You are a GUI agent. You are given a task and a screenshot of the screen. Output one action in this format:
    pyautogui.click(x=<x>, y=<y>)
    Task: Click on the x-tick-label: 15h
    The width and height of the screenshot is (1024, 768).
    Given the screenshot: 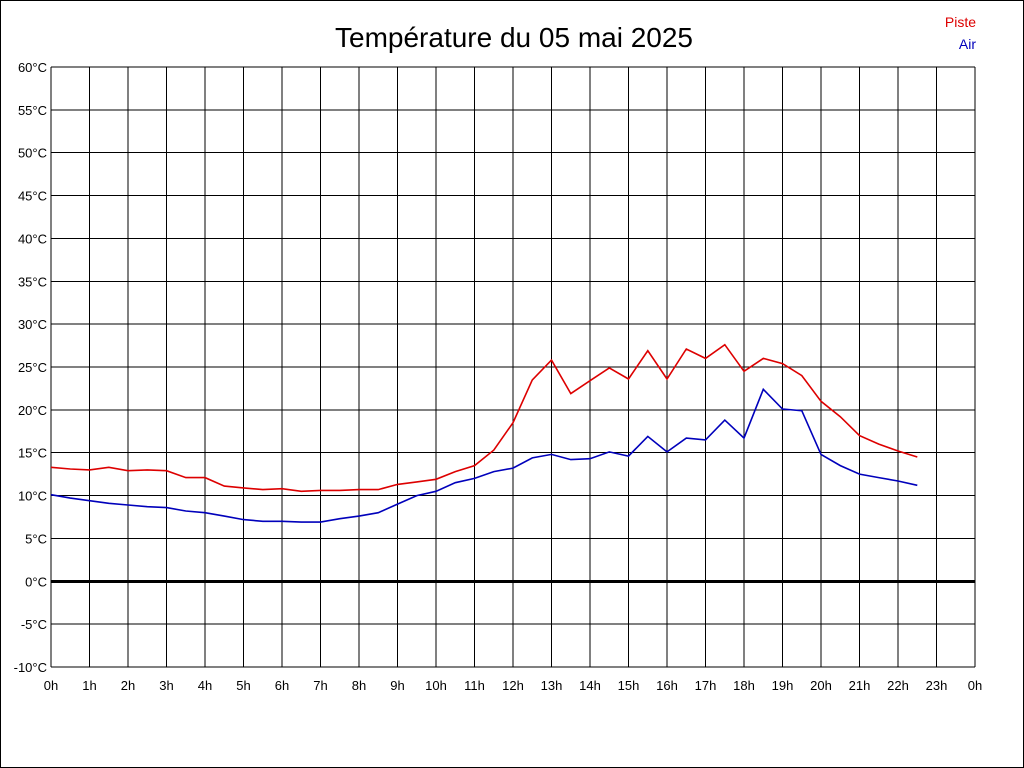 What is the action you would take?
    pyautogui.click(x=629, y=685)
    